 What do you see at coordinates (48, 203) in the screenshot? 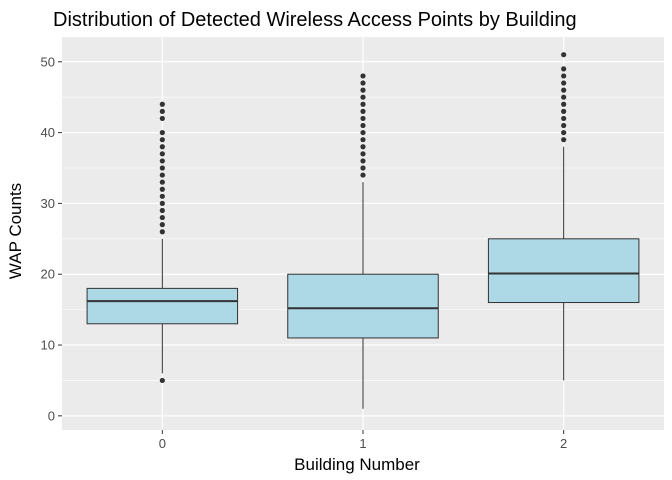
I see `y-tick-label: 30` at bounding box center [48, 203].